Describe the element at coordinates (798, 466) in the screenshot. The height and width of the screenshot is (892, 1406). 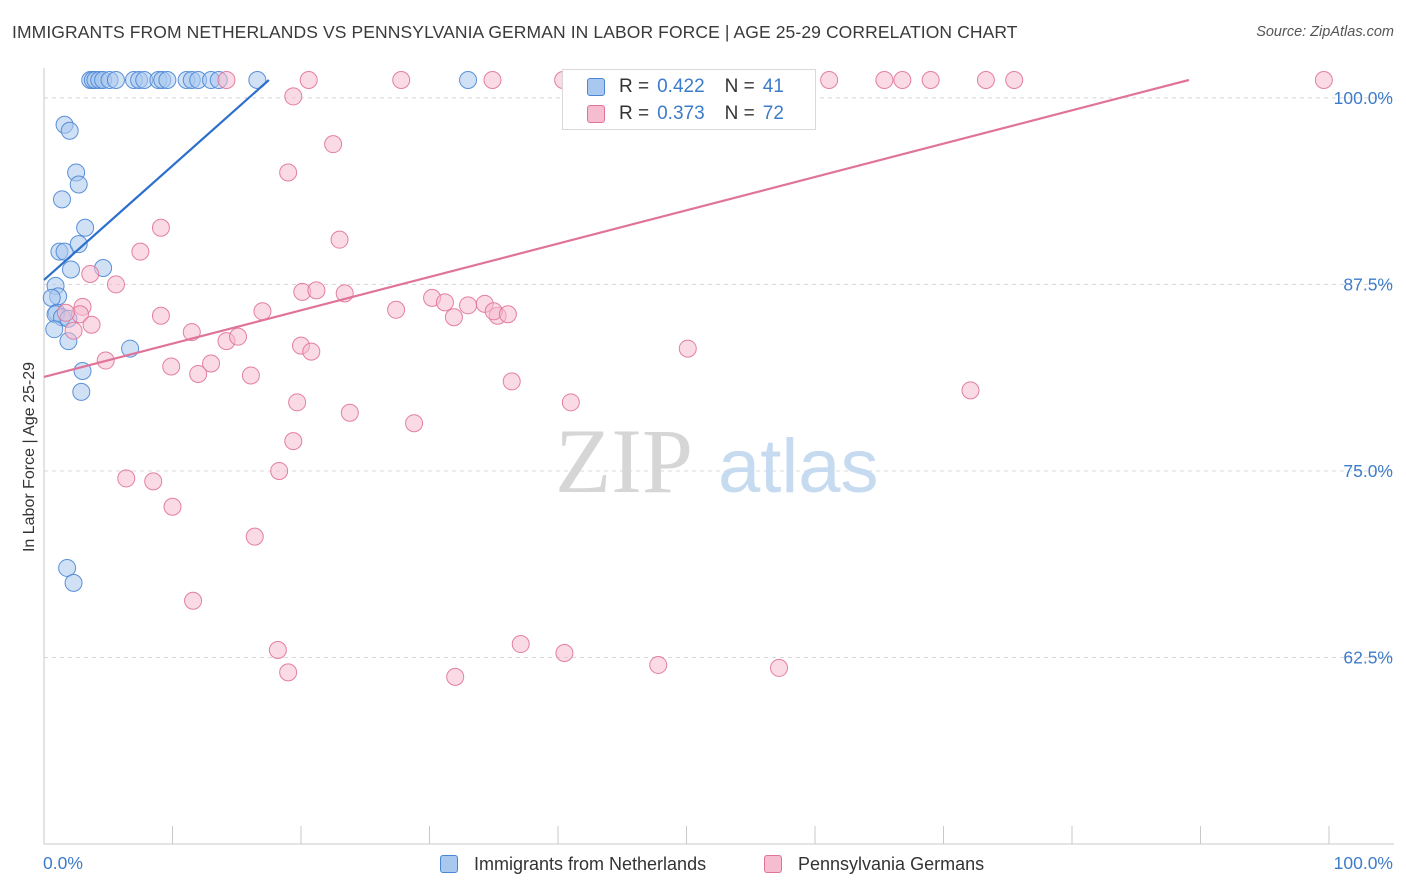
I see `watermark-atlas: atlas` at that location.